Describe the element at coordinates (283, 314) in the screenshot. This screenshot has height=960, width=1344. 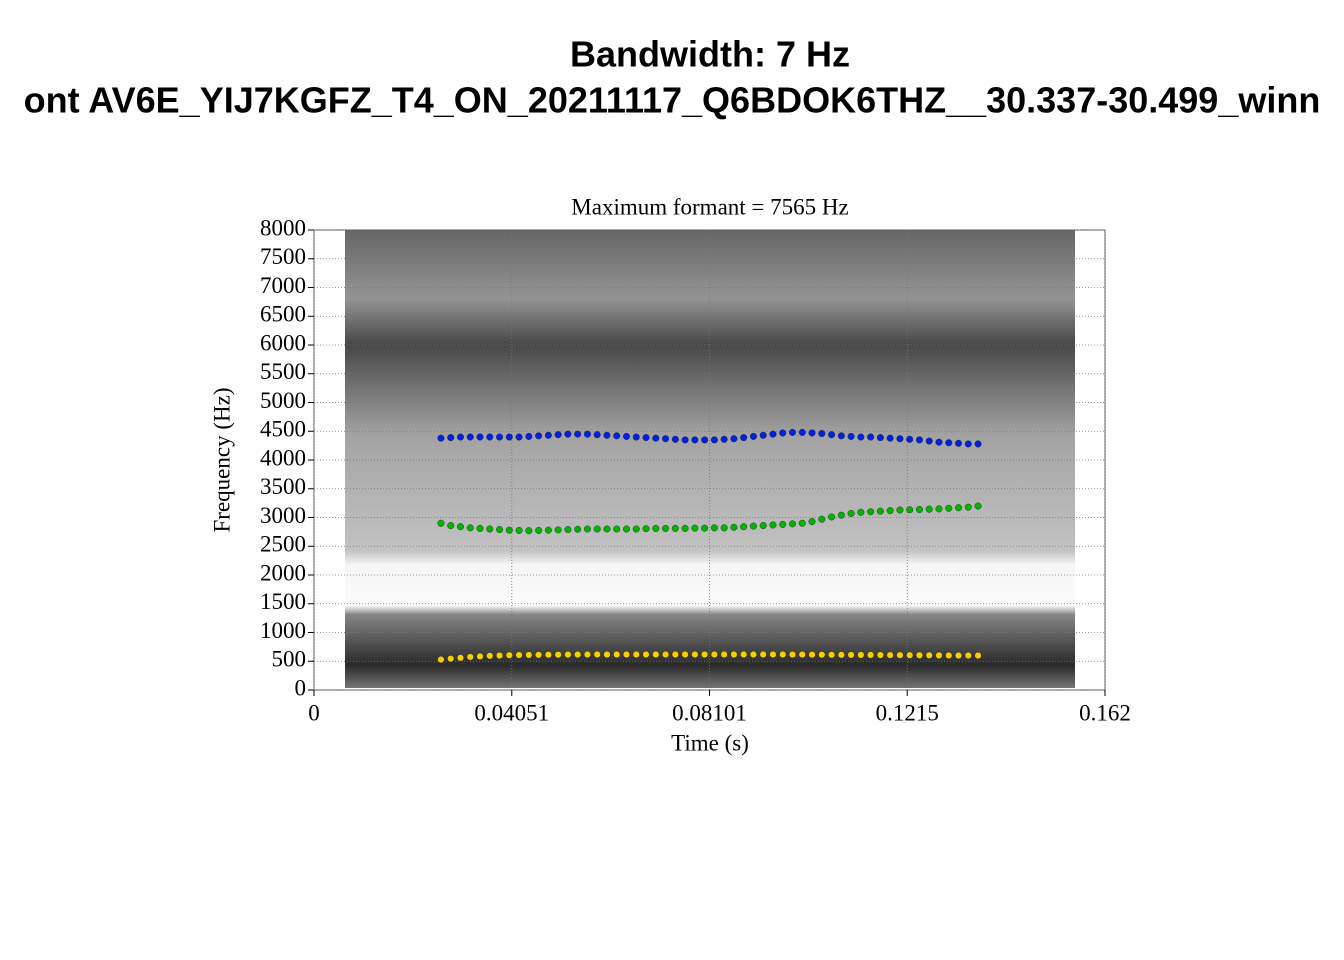
I see `y-tick-label: 6500` at that location.